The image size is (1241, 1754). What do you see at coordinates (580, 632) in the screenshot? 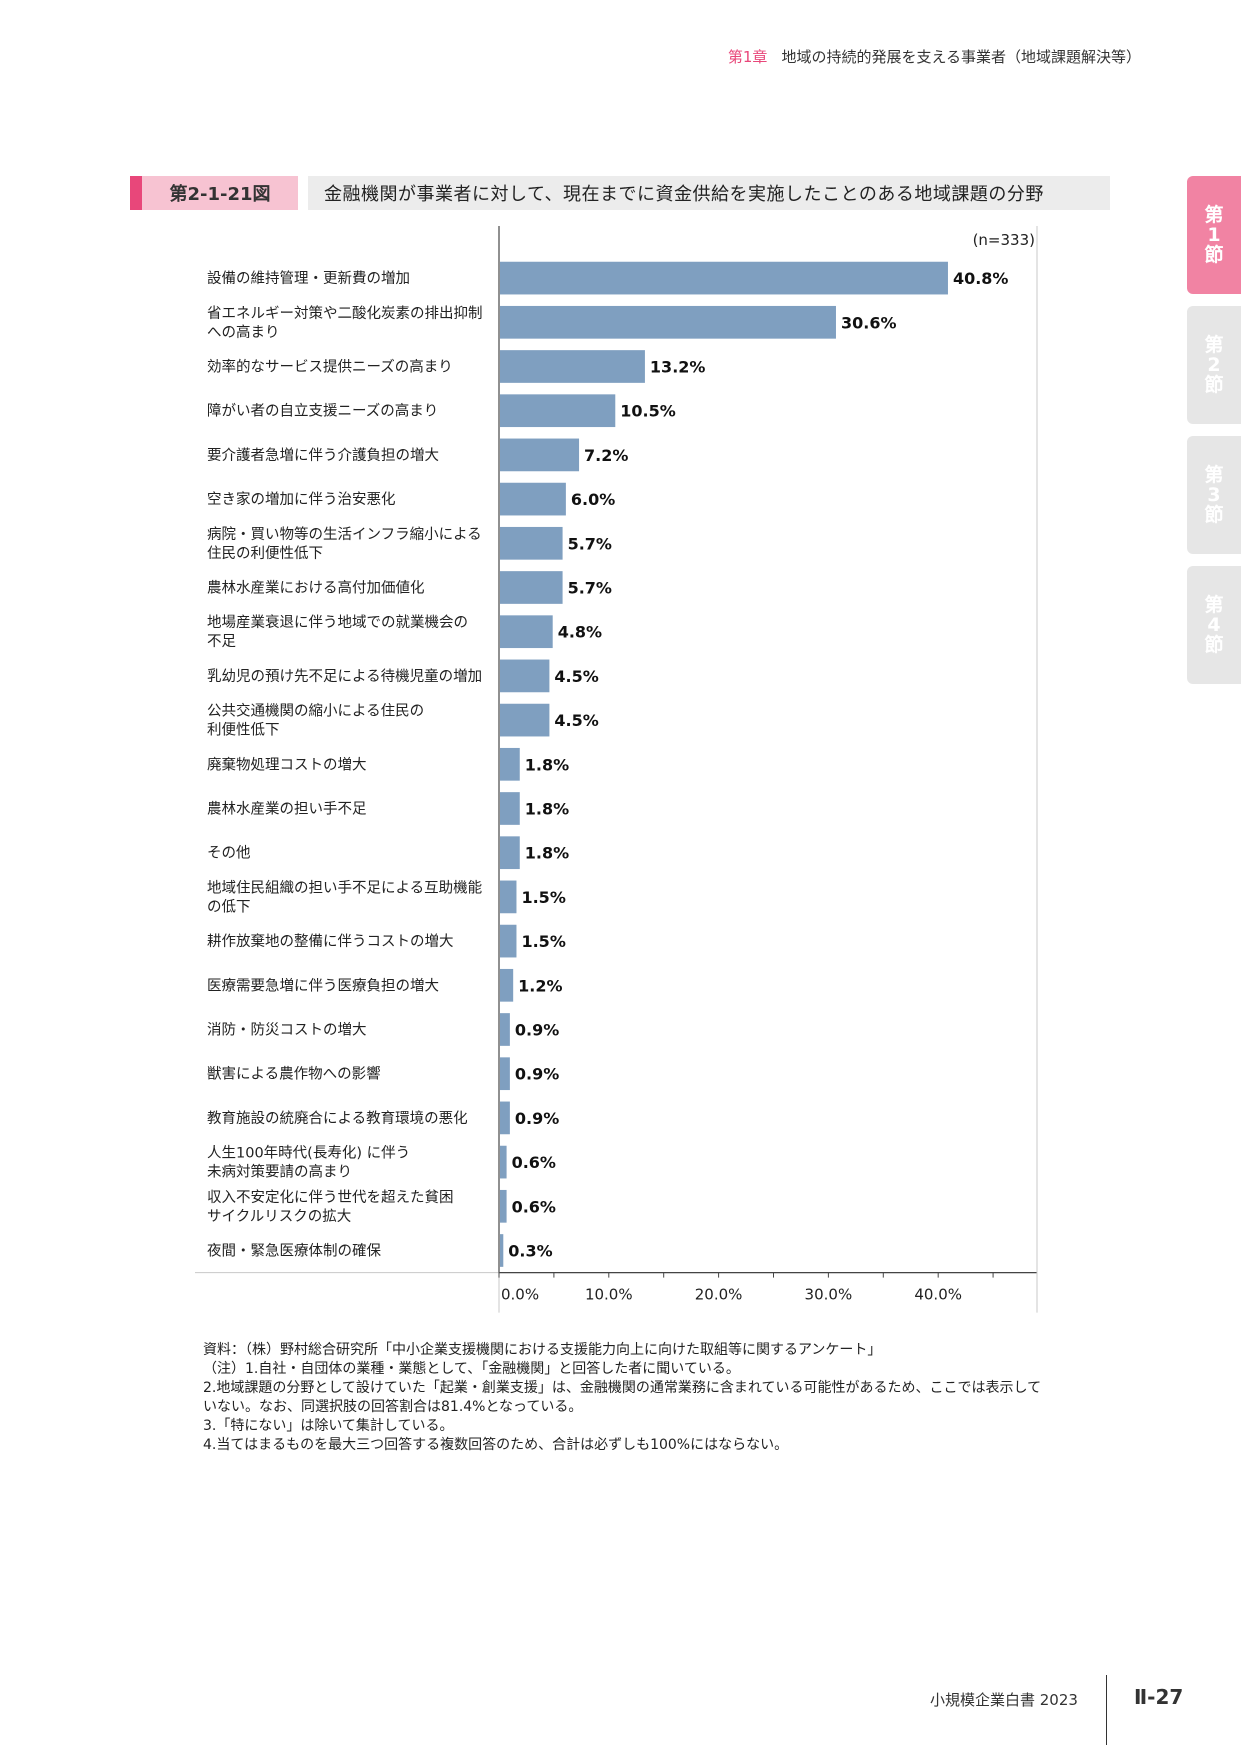
I see `bar-value-label: 4.8%` at bounding box center [580, 632].